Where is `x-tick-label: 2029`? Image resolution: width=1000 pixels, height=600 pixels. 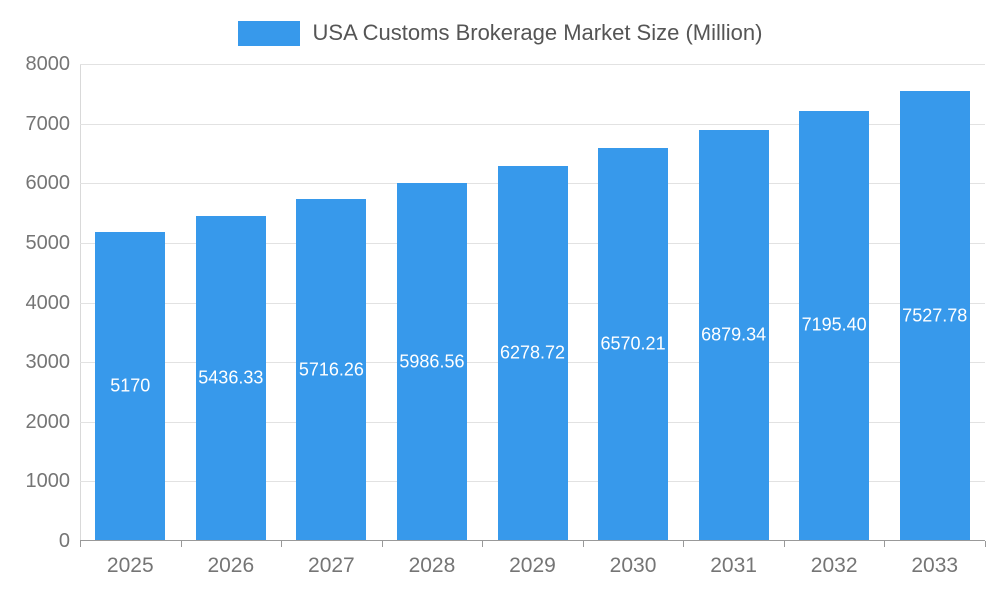
x-tick-label: 2029 is located at coordinates (532, 565).